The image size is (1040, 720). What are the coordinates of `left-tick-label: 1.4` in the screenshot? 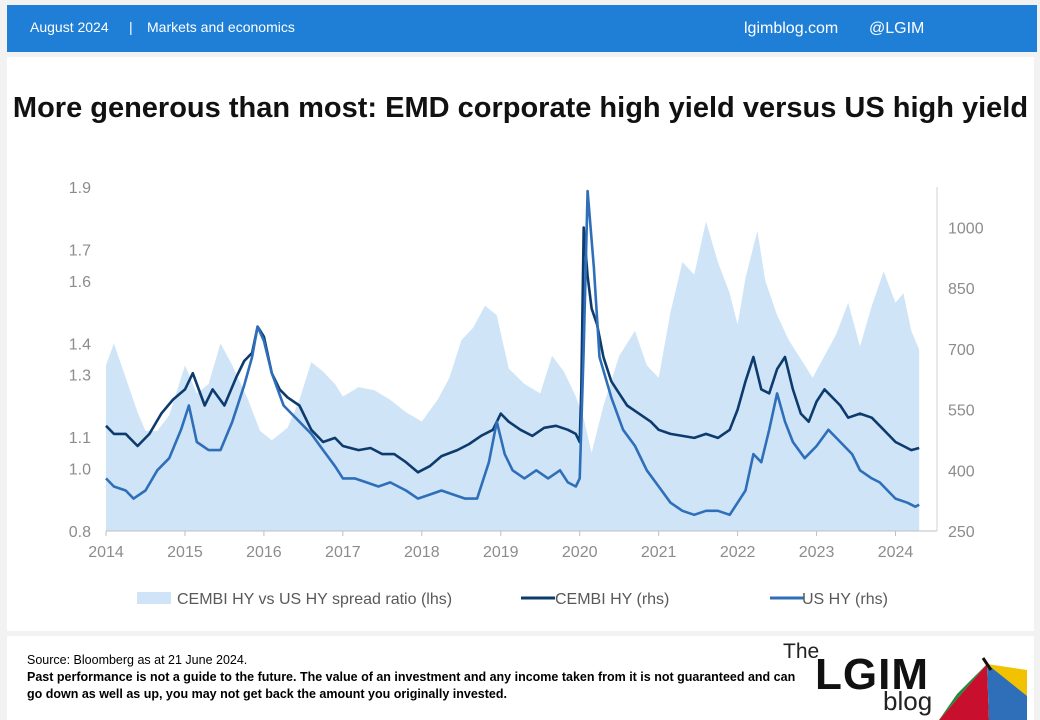 It's located at (80, 344).